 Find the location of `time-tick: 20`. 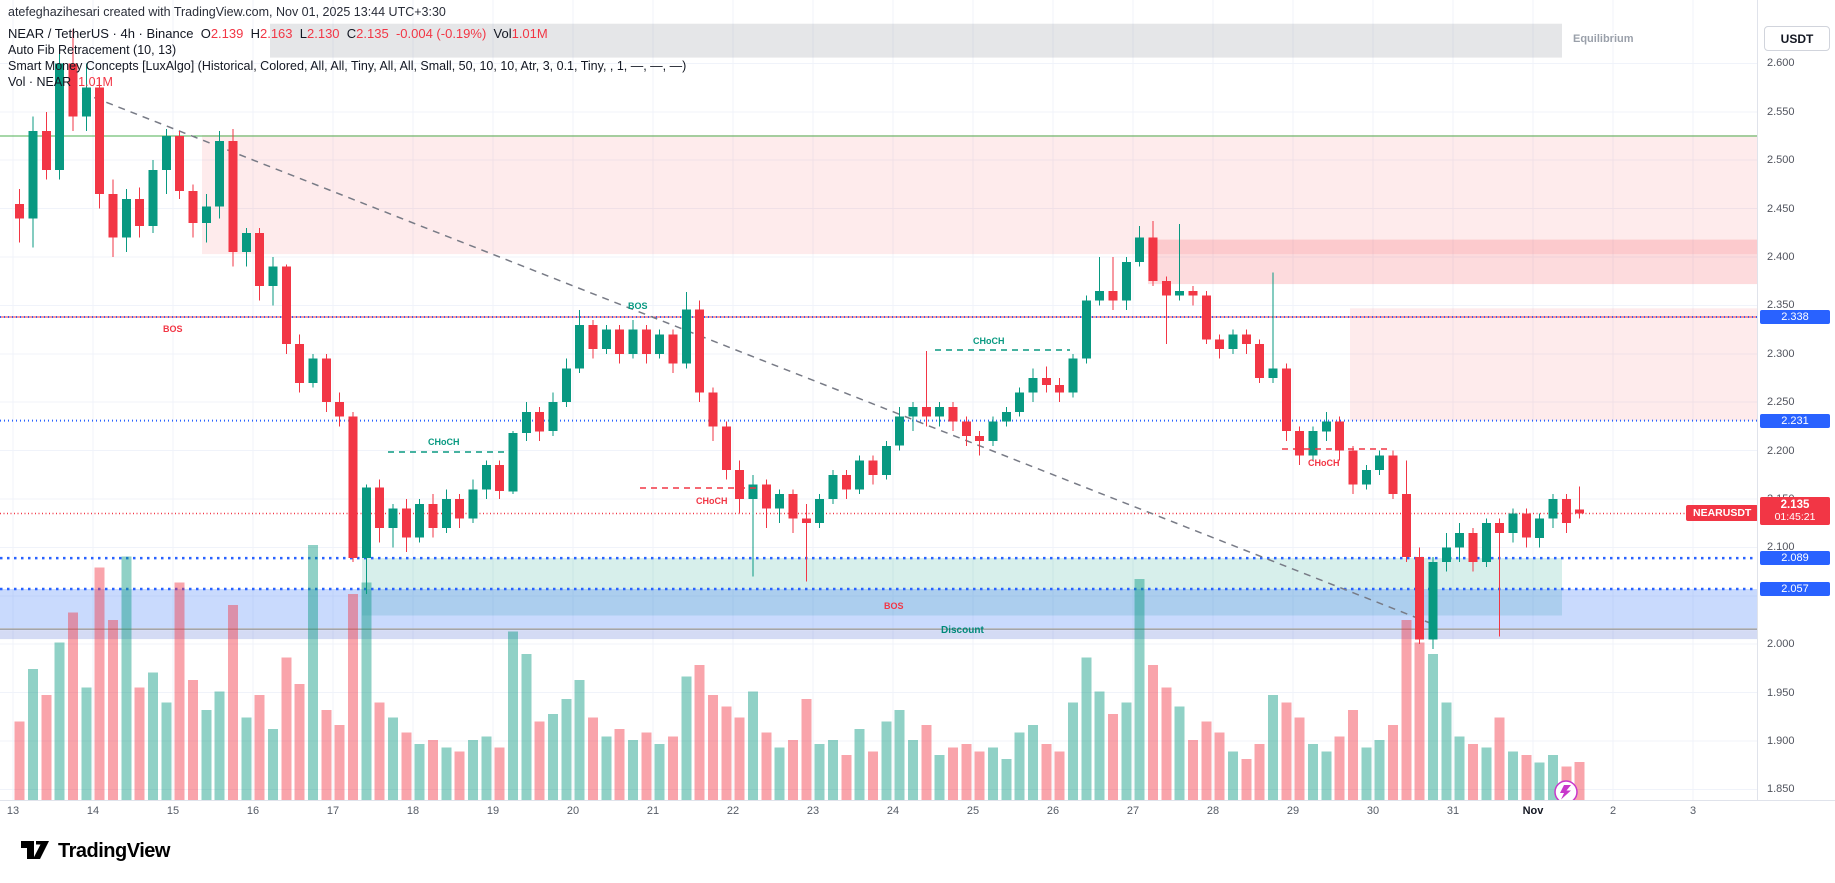

time-tick: 20 is located at coordinates (573, 811).